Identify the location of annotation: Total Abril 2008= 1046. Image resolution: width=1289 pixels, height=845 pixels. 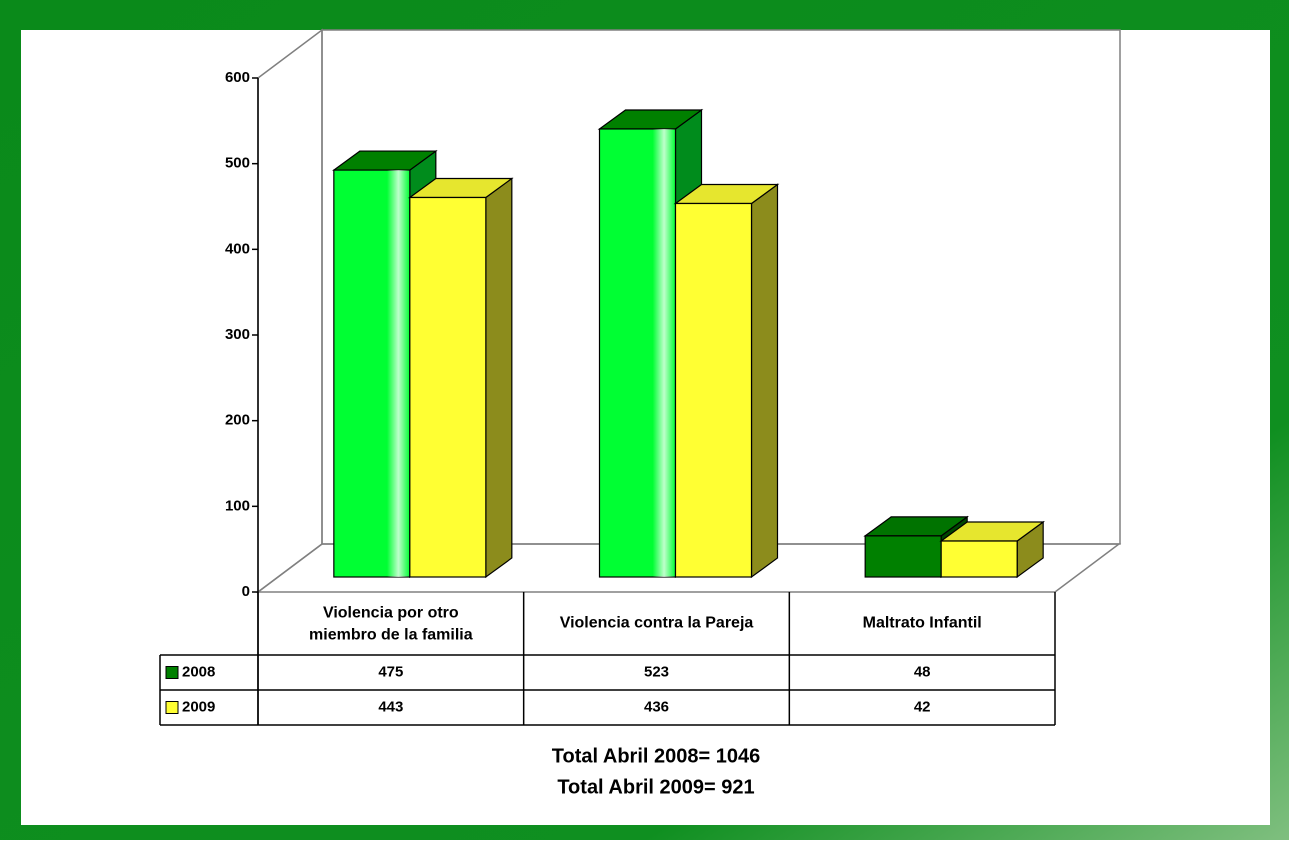
(656, 756).